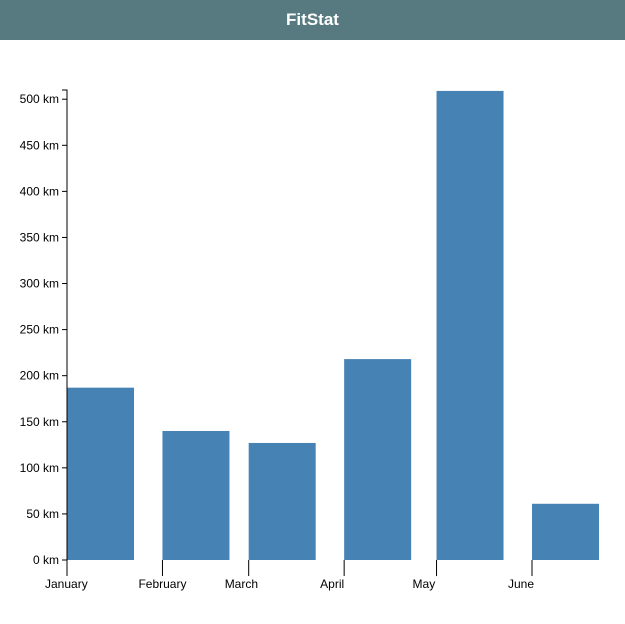 The width and height of the screenshot is (625, 624). I want to click on x-tick-label: January, so click(66, 584).